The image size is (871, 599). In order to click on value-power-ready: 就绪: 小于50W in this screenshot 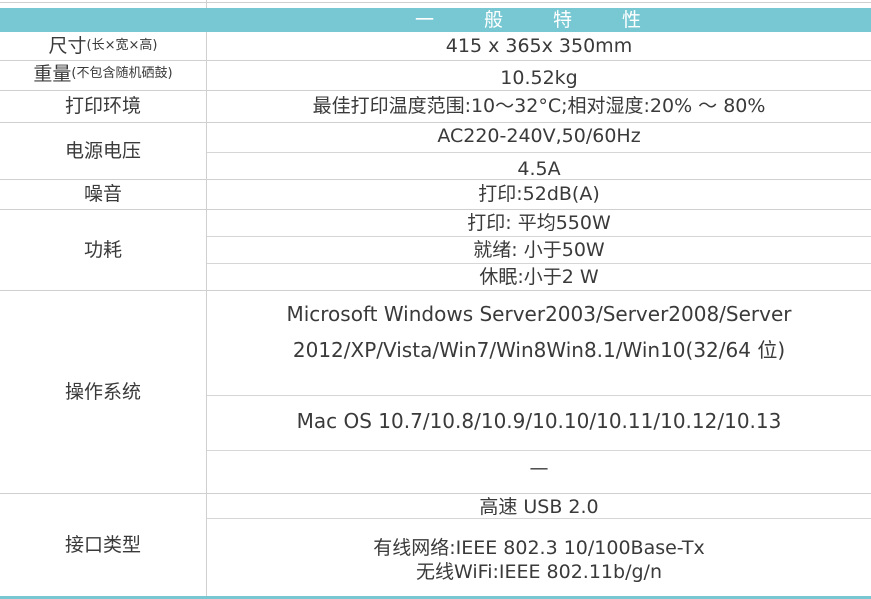, I will do `click(539, 249)`.